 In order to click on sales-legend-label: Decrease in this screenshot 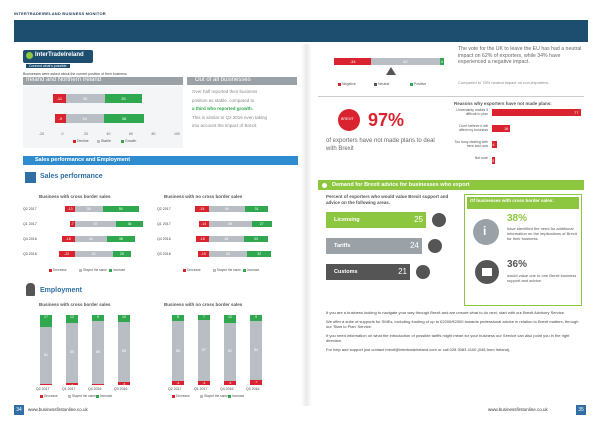, I will do `click(60, 270)`.